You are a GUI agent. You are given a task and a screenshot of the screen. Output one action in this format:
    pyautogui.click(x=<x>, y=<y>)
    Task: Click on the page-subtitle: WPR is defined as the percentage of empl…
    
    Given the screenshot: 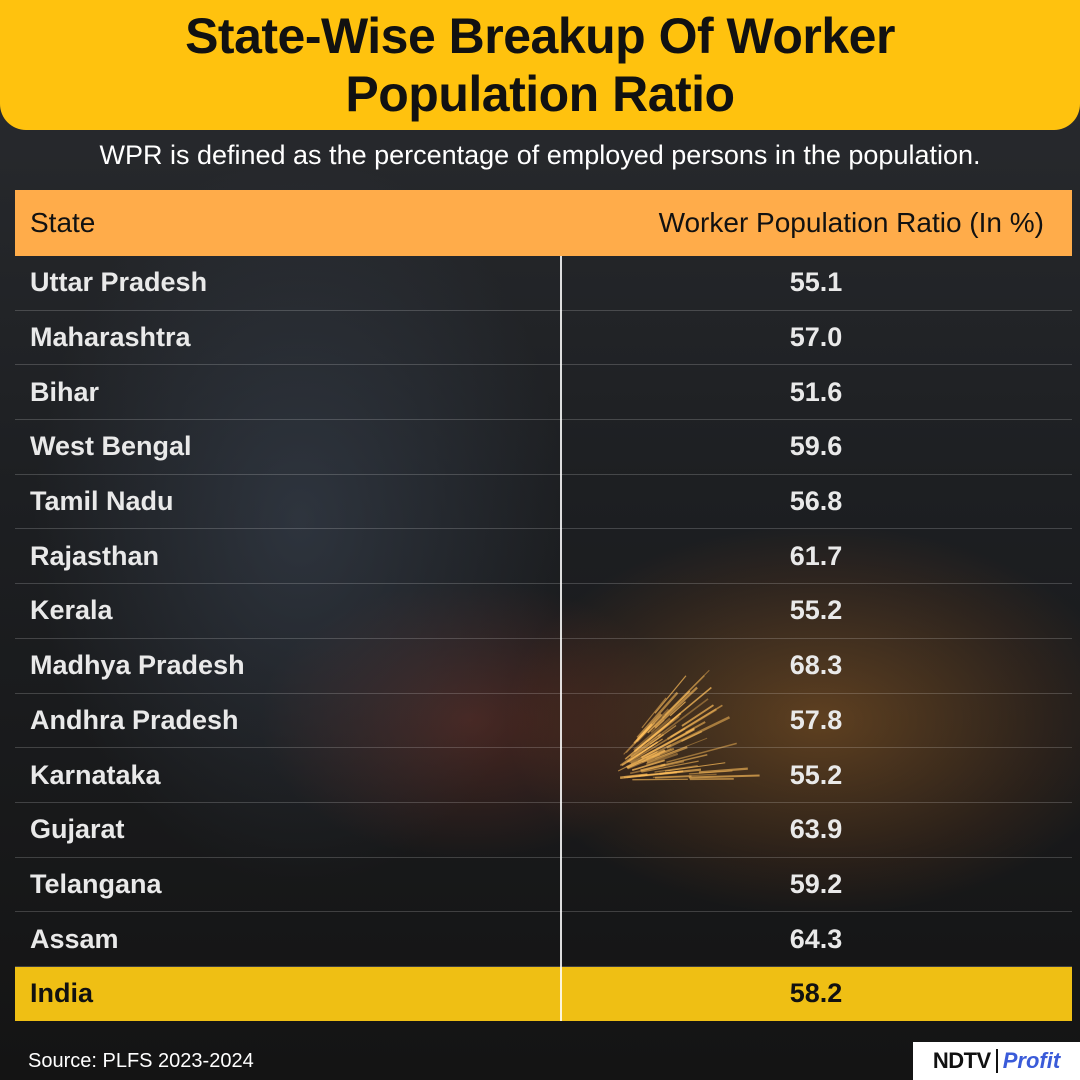 What is the action you would take?
    pyautogui.click(x=540, y=155)
    